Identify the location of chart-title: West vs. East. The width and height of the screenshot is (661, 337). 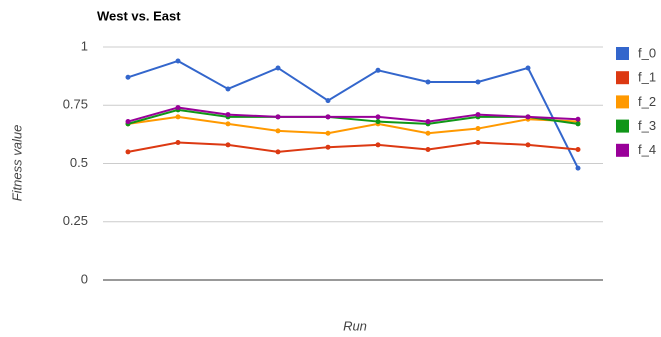
(139, 15).